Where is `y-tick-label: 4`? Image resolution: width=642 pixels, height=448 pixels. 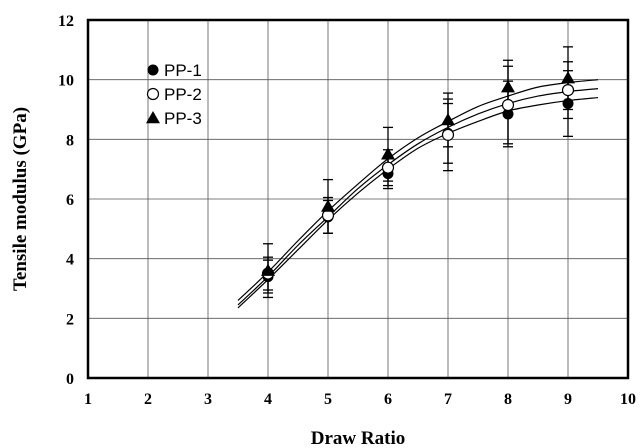
y-tick-label: 4 is located at coordinates (70, 260).